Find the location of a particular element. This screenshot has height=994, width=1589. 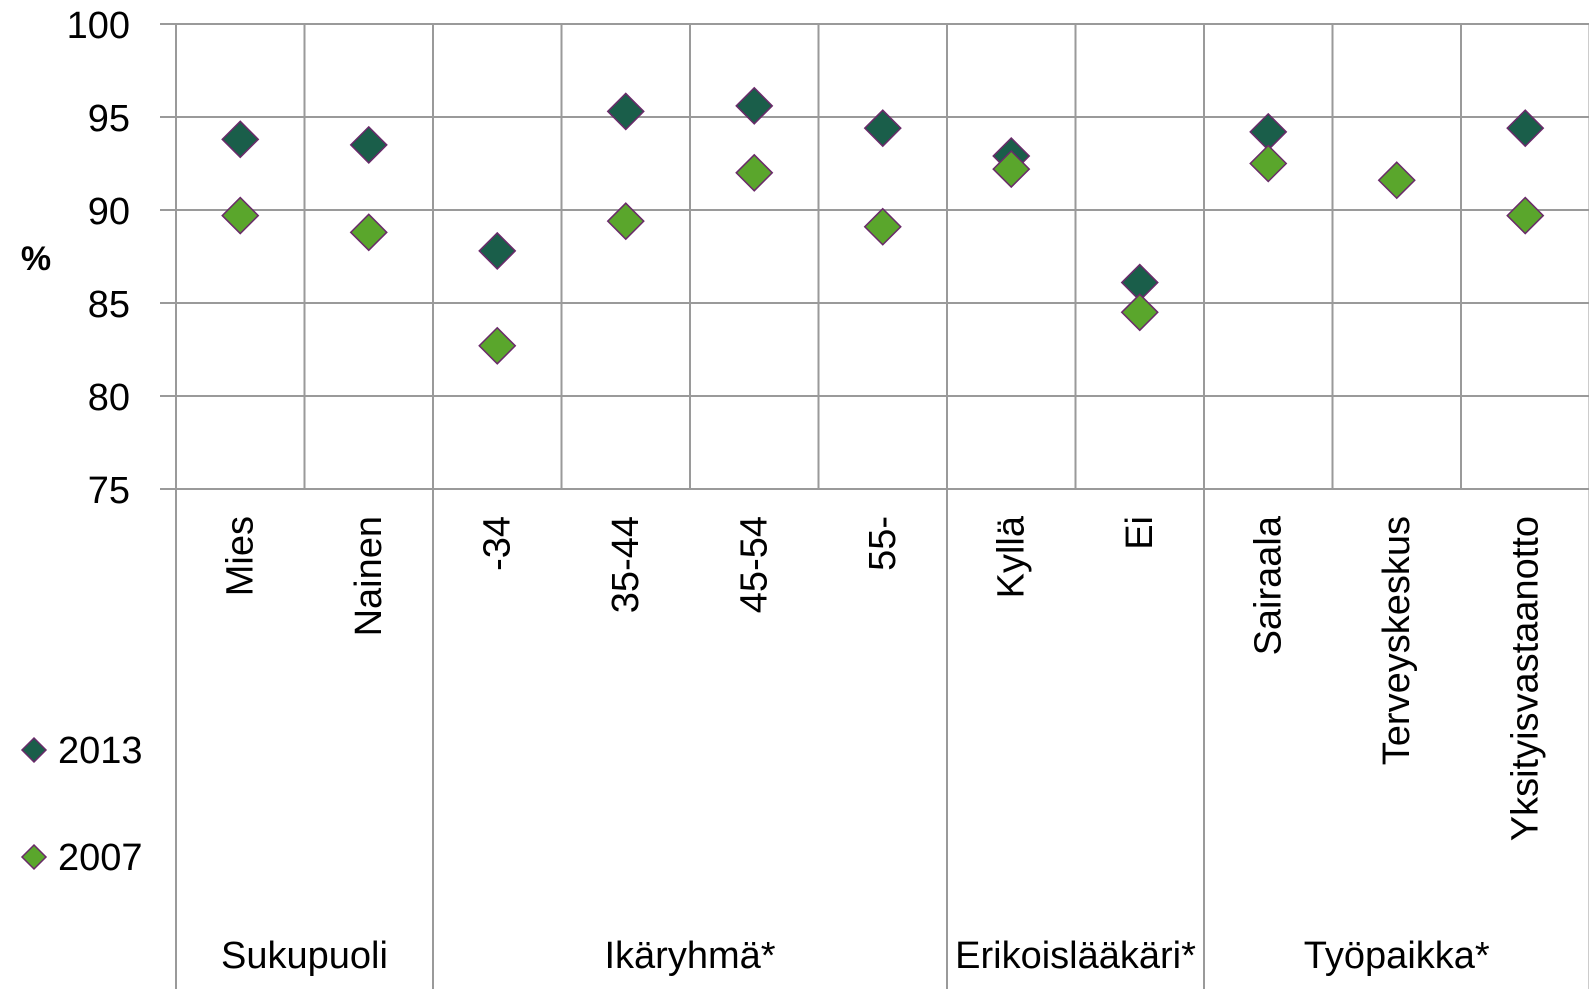

y-tick-label: 100 is located at coordinates (98, 26).